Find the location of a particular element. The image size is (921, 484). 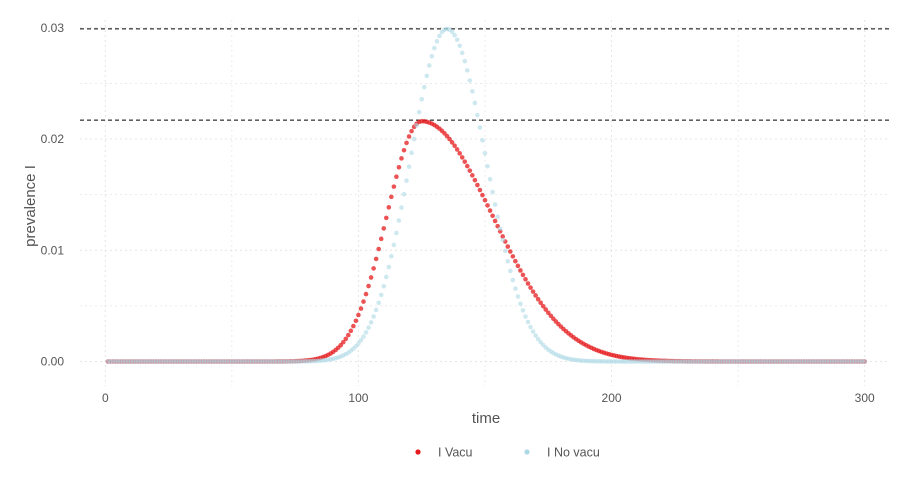

legend-label: I No vacu is located at coordinates (573, 453).